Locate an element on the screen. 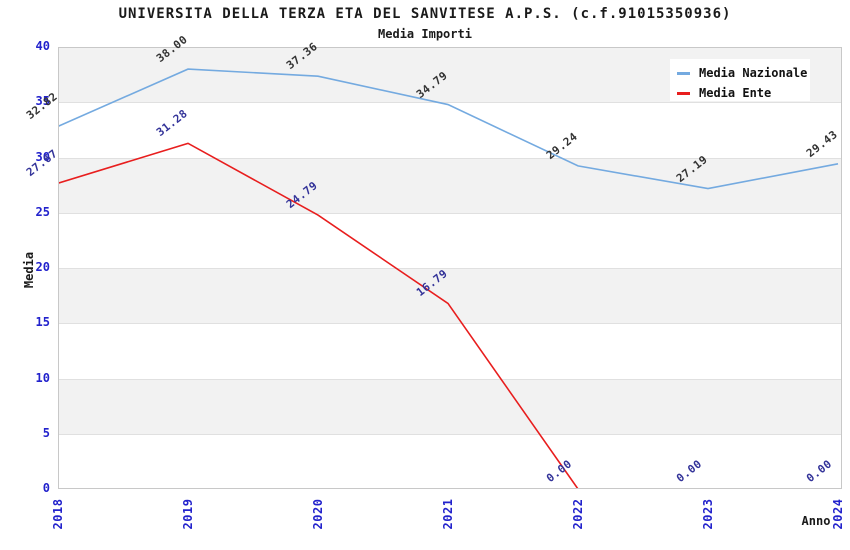  x-tick-label: 2021 is located at coordinates (448, 514).